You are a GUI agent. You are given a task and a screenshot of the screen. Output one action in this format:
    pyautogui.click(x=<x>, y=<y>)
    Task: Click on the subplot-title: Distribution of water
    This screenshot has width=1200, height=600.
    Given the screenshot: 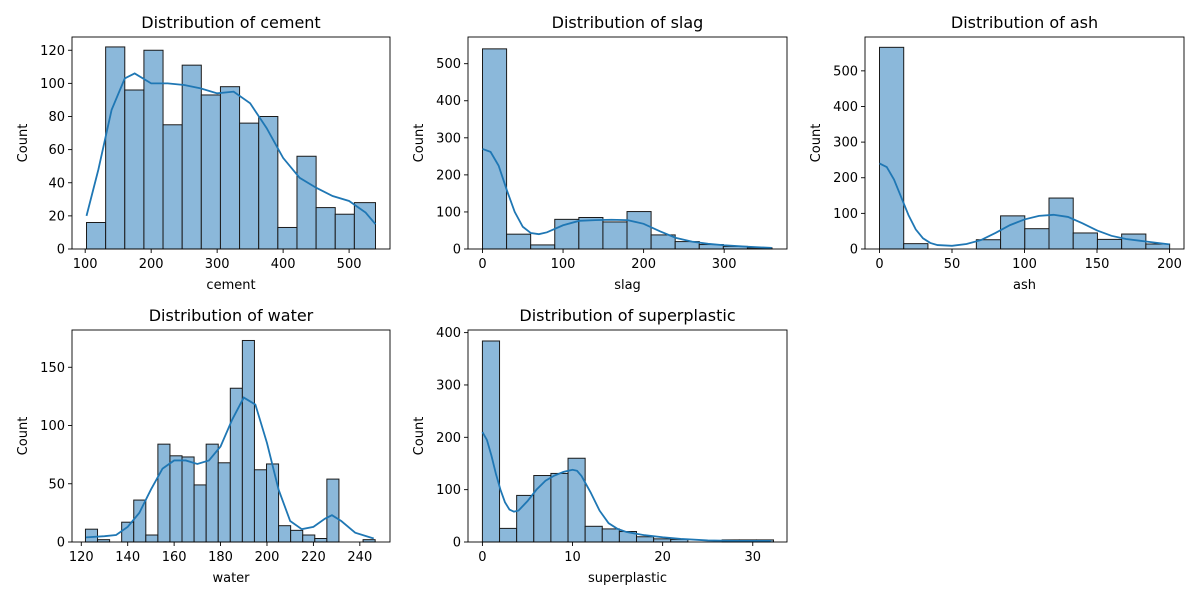 What is the action you would take?
    pyautogui.click(x=231, y=315)
    